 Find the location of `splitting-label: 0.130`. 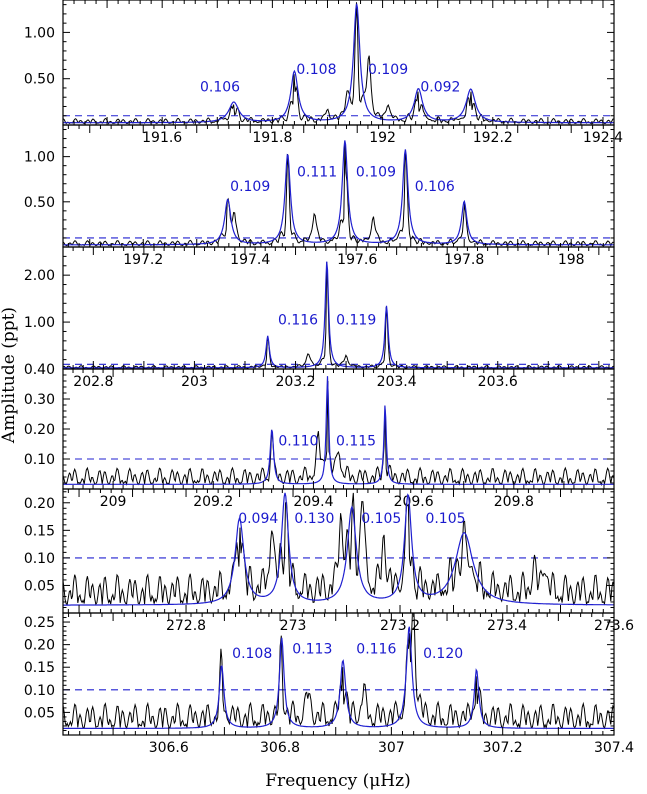

splitting-label: 0.130 is located at coordinates (314, 519).